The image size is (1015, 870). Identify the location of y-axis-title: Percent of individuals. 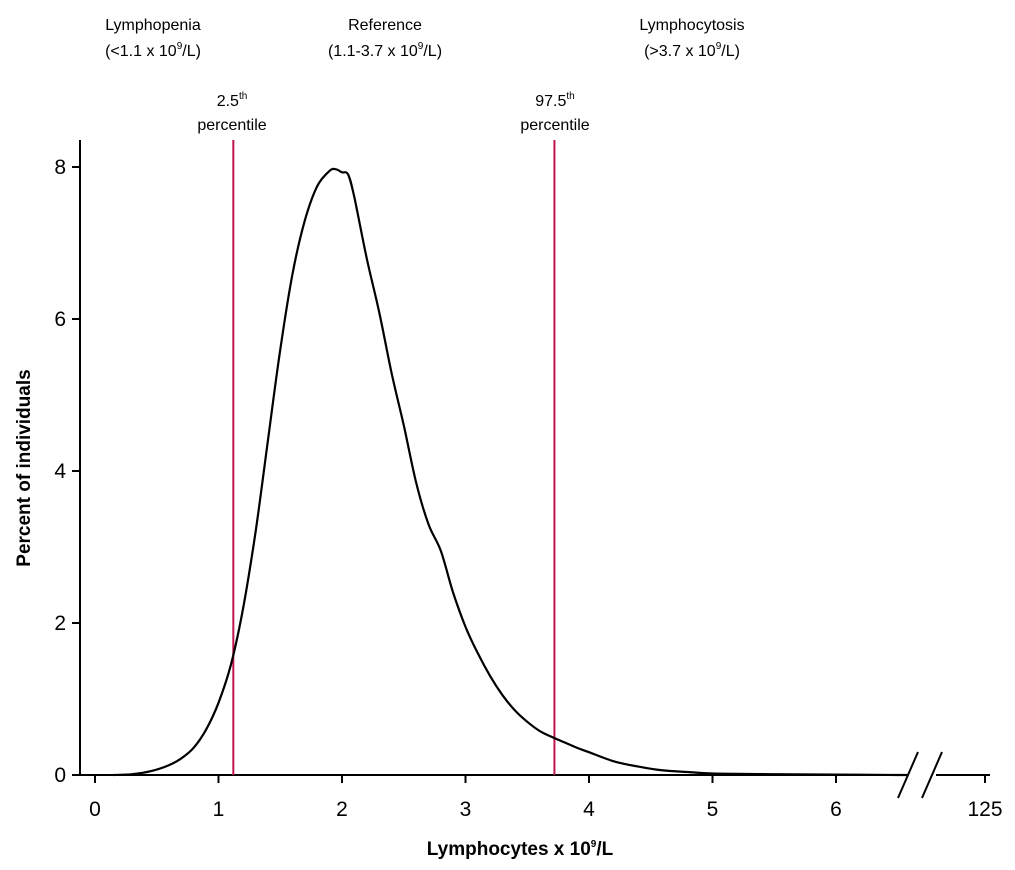
(24, 467).